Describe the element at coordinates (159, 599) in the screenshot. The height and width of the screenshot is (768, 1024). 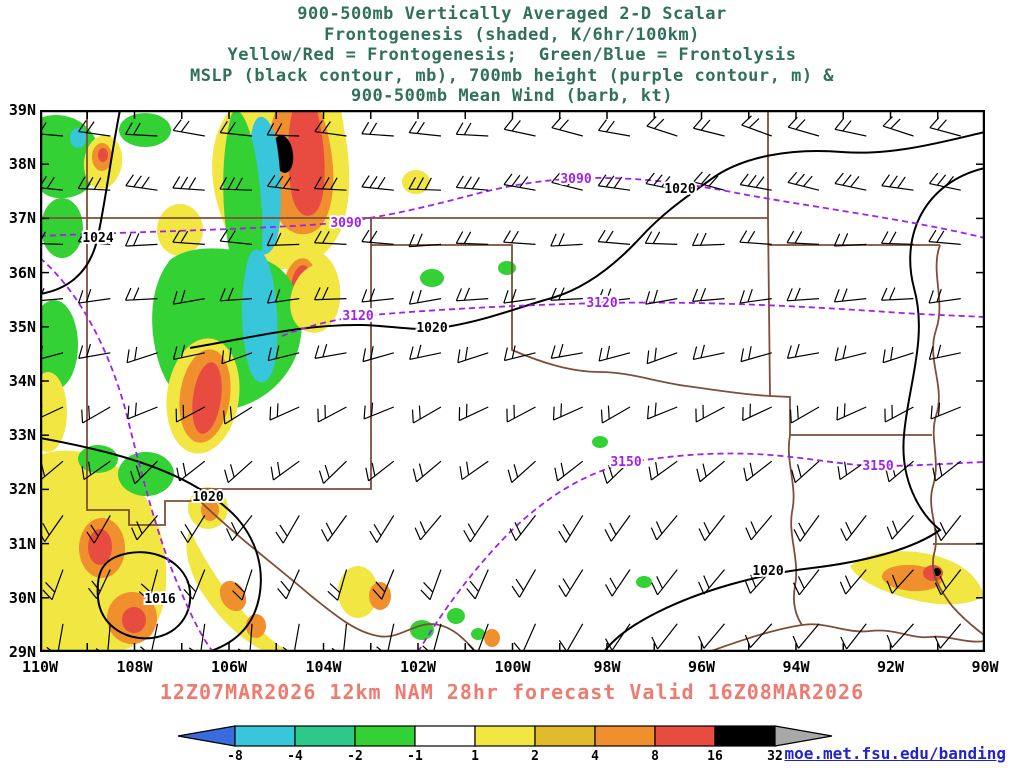
I see `contour-label: 1016` at that location.